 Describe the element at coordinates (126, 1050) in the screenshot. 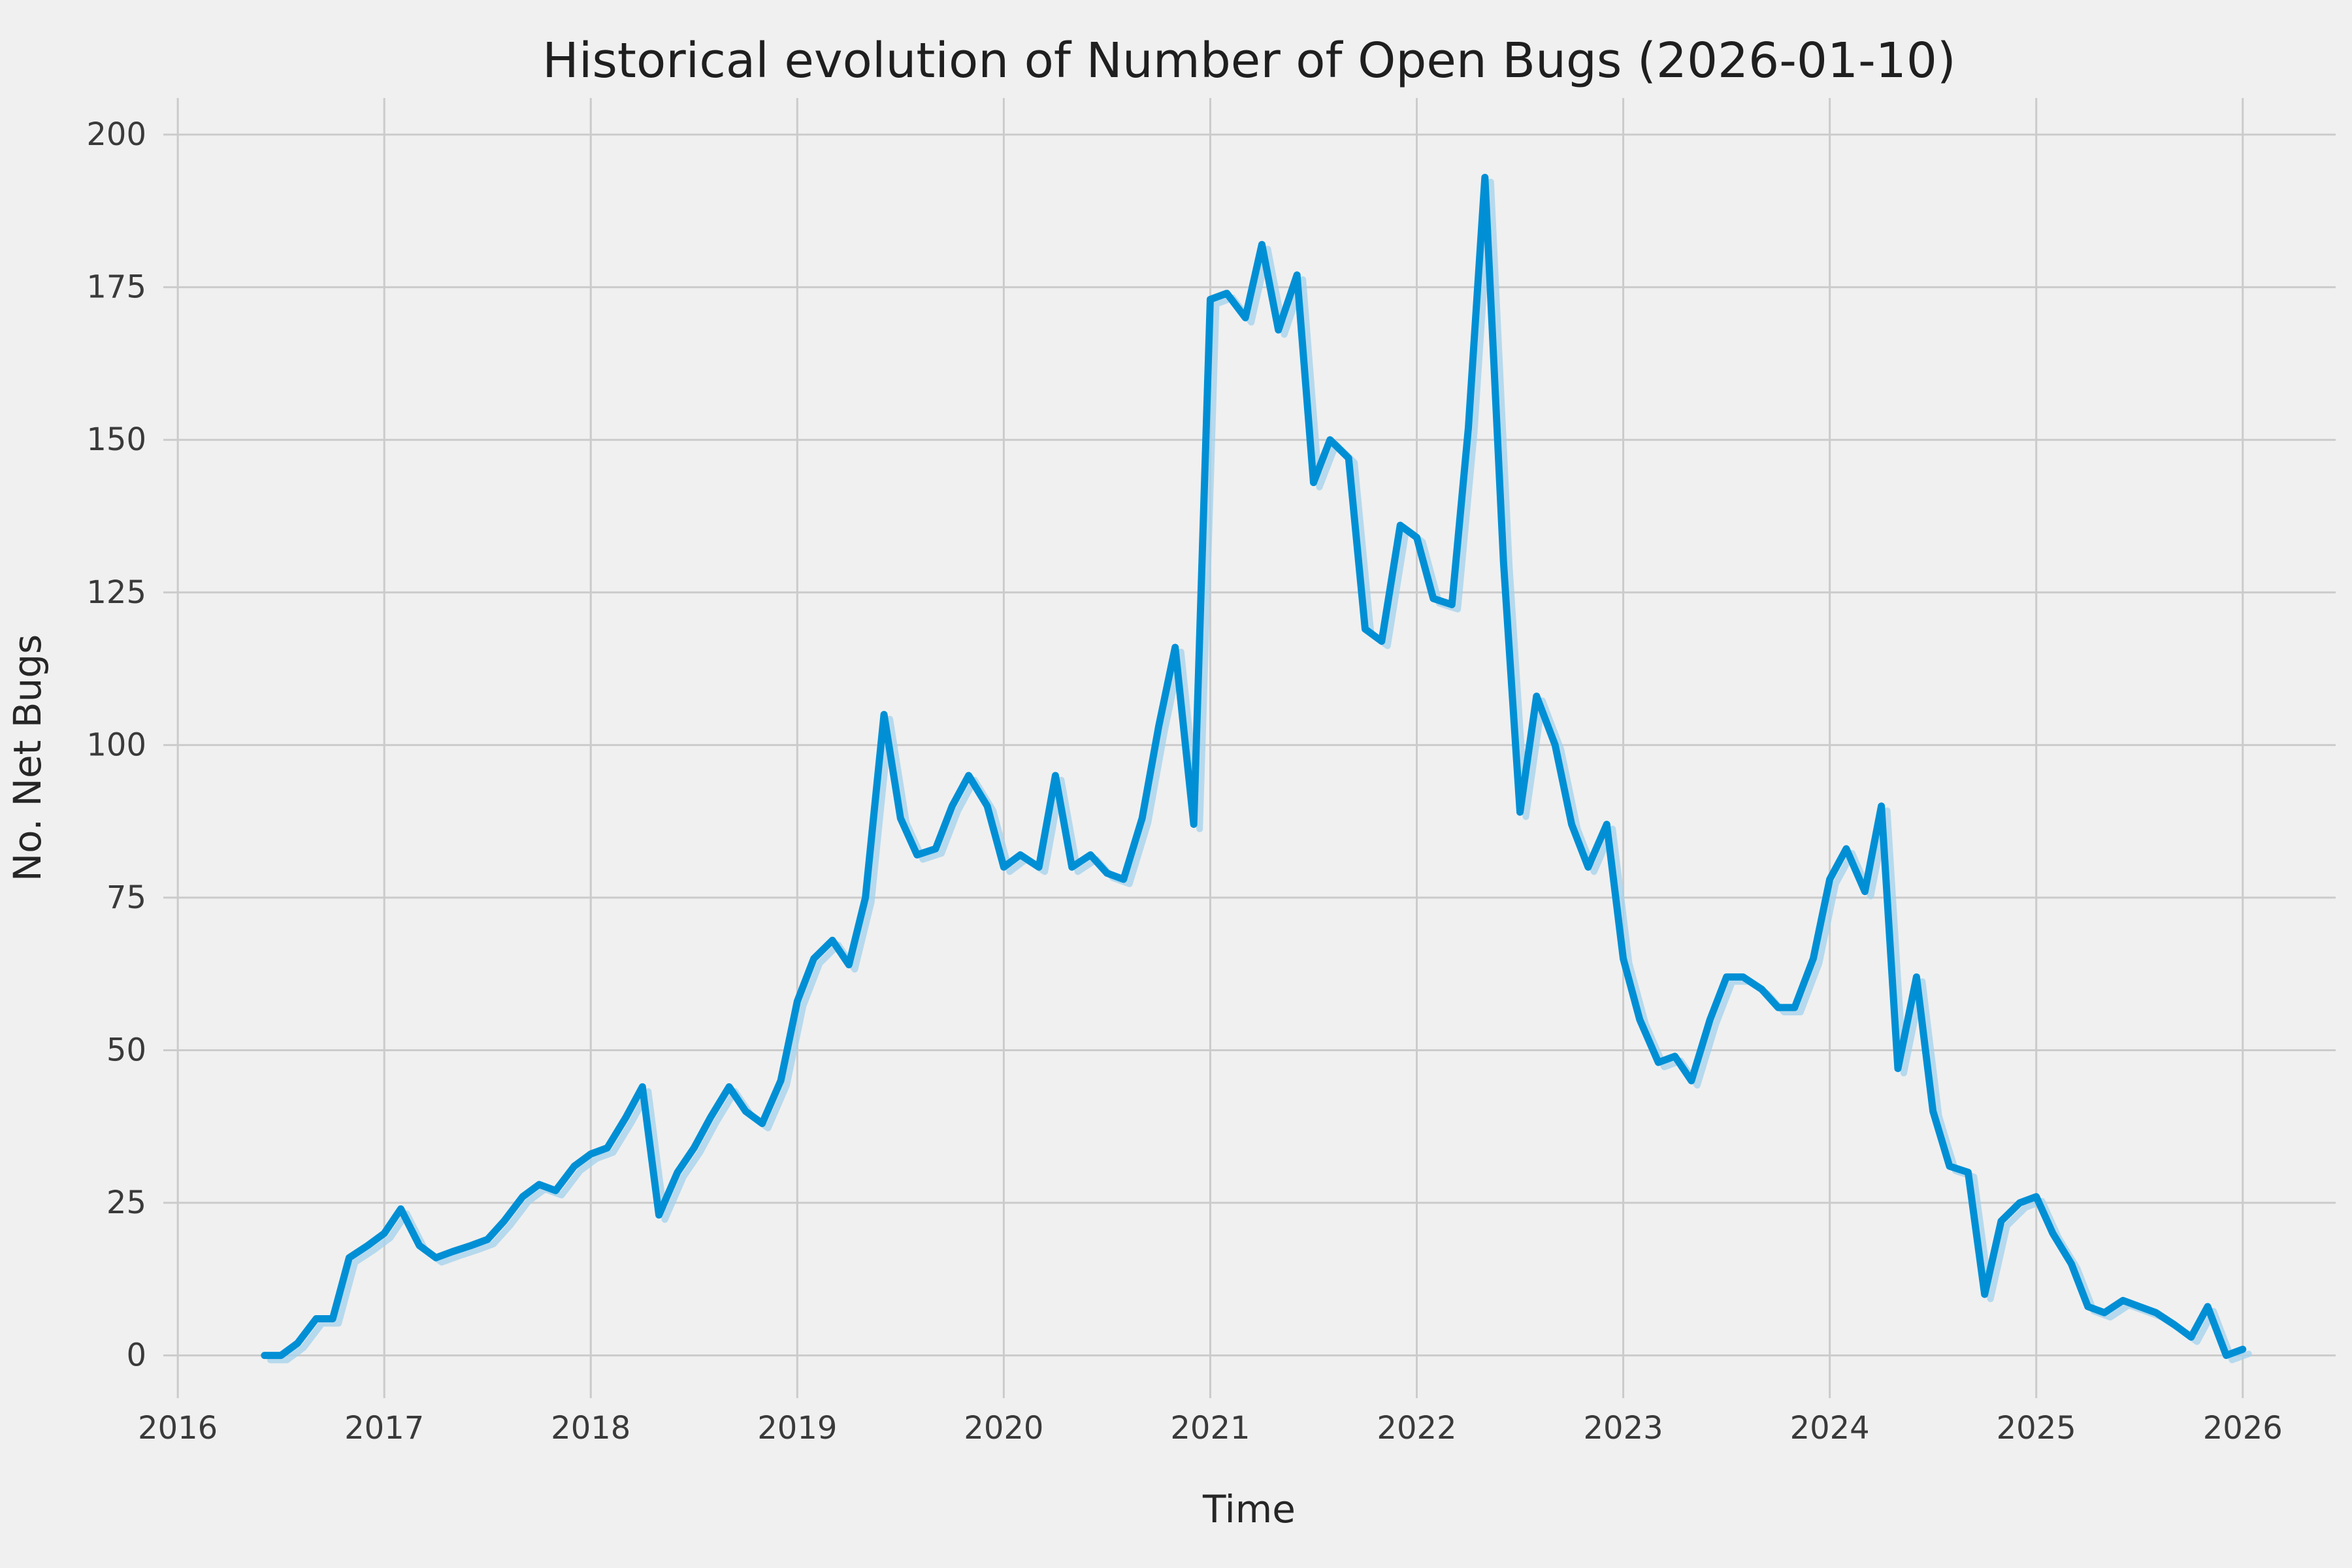

I see `y-tick-label-50: 50` at that location.